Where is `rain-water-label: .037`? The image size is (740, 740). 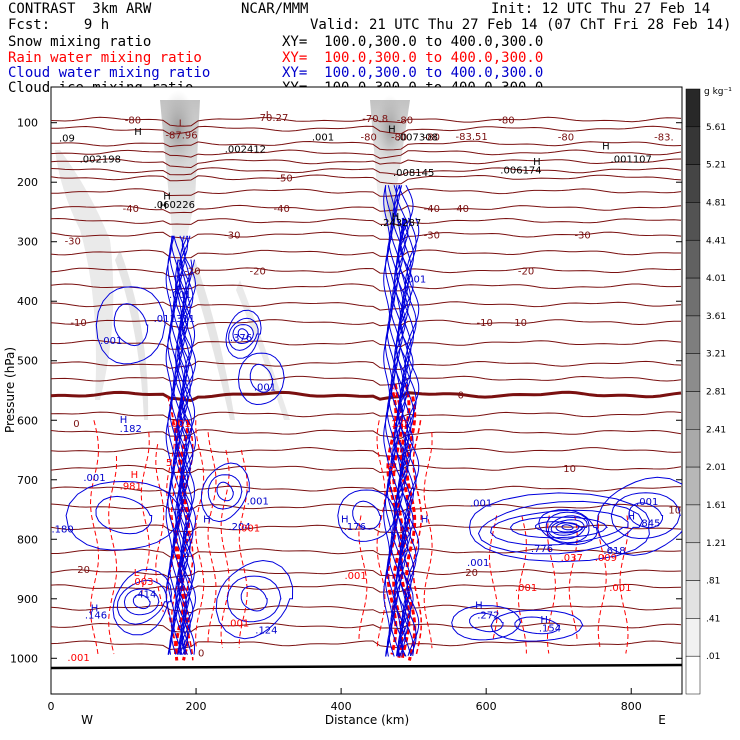
rain-water-label: .037 is located at coordinates (572, 558).